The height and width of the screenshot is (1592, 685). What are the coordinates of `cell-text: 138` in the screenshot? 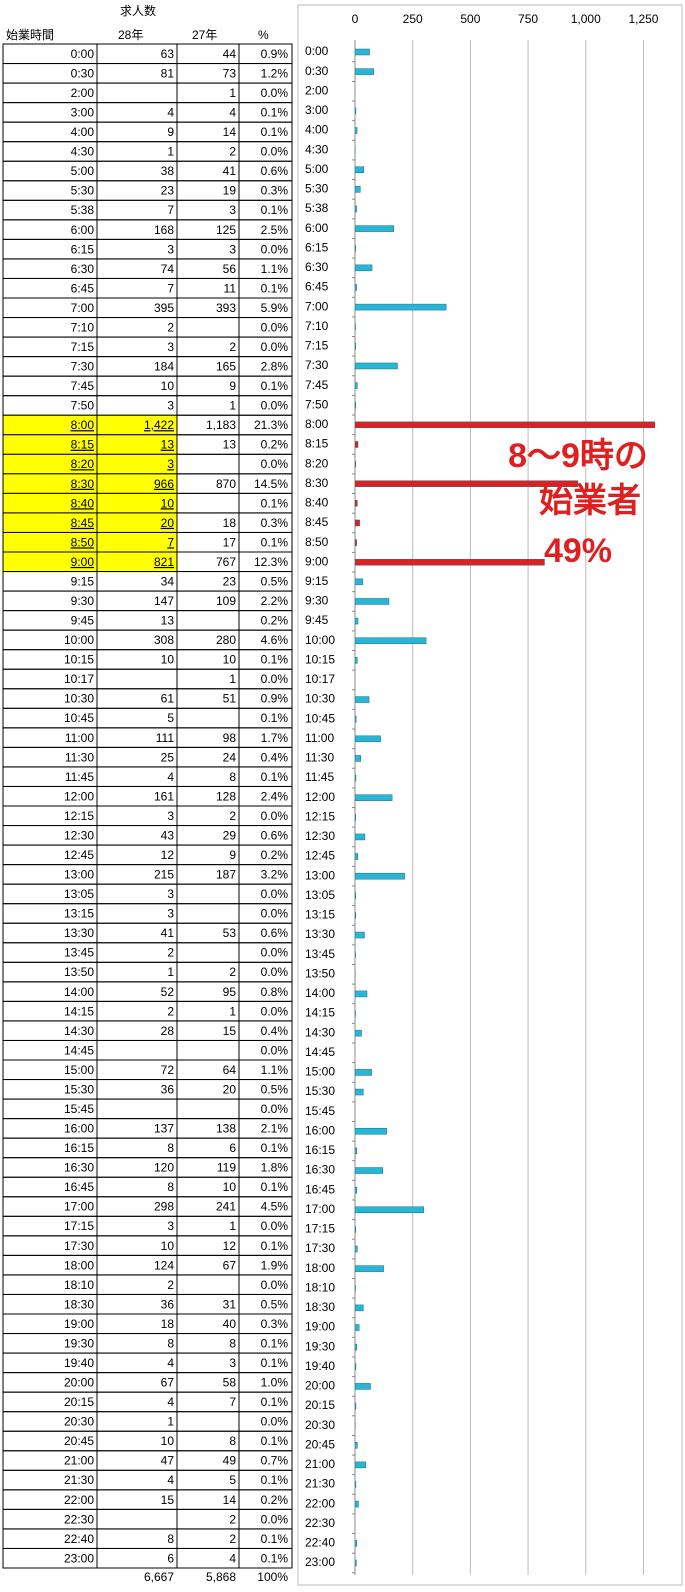 It's located at (226, 1129).